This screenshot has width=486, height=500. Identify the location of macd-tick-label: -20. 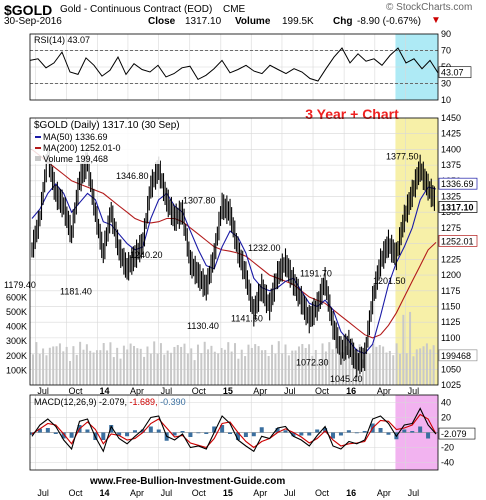
(447, 448).